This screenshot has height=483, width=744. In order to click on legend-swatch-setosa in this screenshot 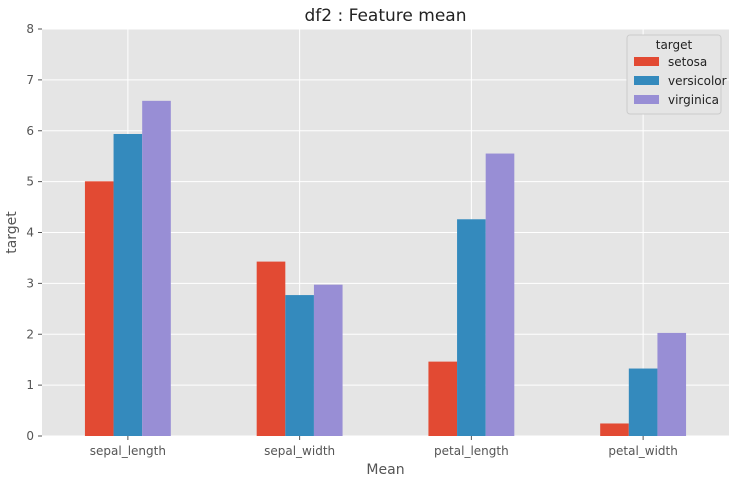, I will do `click(646, 61)`.